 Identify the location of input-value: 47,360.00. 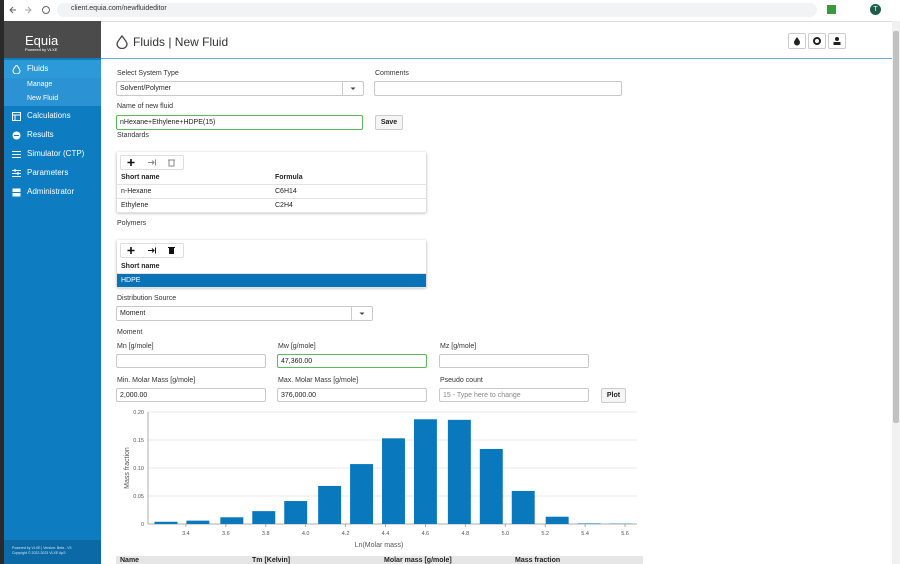
(297, 361).